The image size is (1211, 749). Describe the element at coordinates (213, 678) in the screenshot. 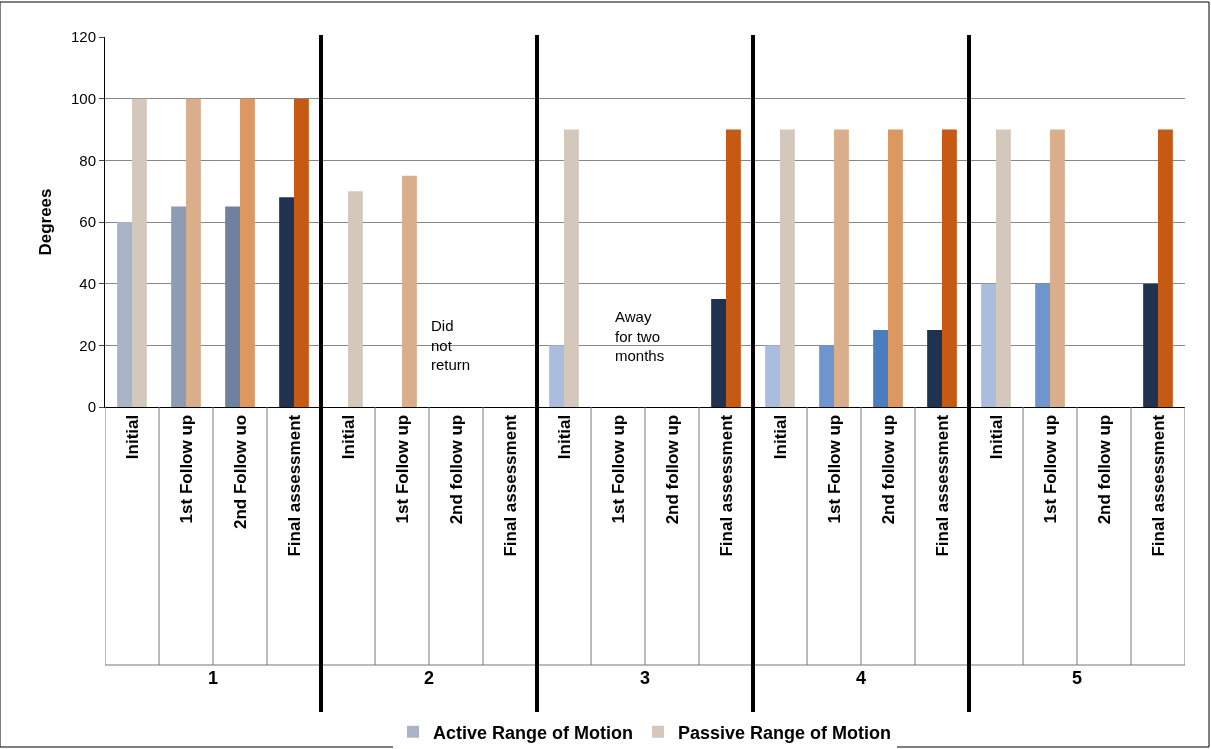

I see `text: 1` at that location.